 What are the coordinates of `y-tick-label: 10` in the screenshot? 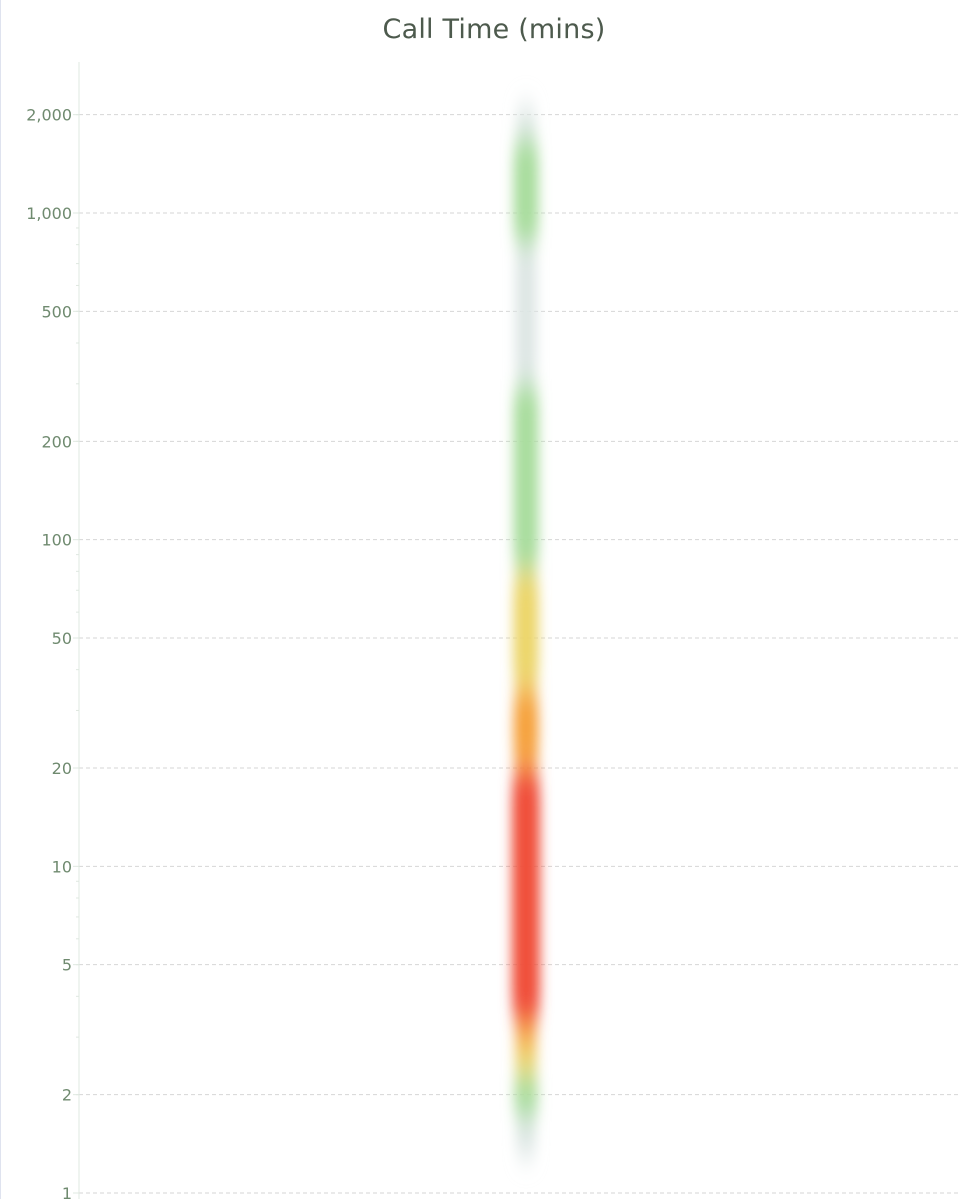 It's located at (62, 866).